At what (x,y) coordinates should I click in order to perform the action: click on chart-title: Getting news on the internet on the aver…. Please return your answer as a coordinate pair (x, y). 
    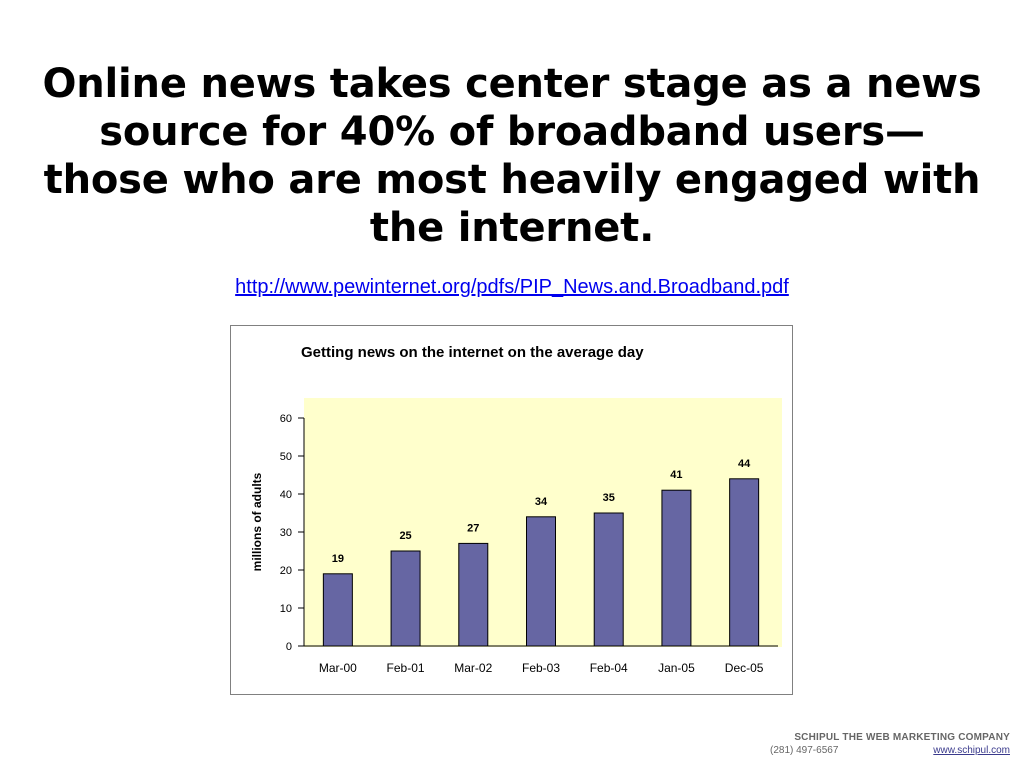
    Looking at the image, I should click on (472, 352).